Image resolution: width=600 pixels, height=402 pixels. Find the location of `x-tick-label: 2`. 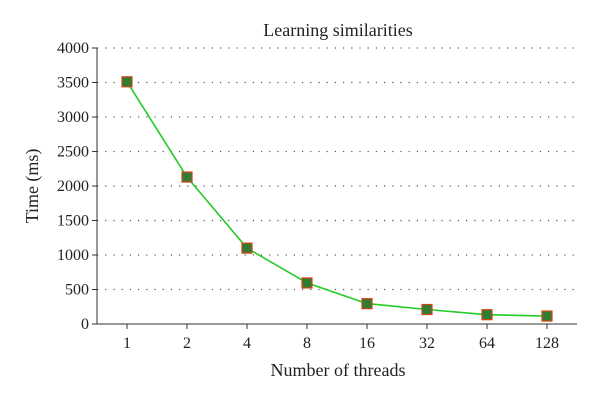

x-tick-label: 2 is located at coordinates (187, 343).